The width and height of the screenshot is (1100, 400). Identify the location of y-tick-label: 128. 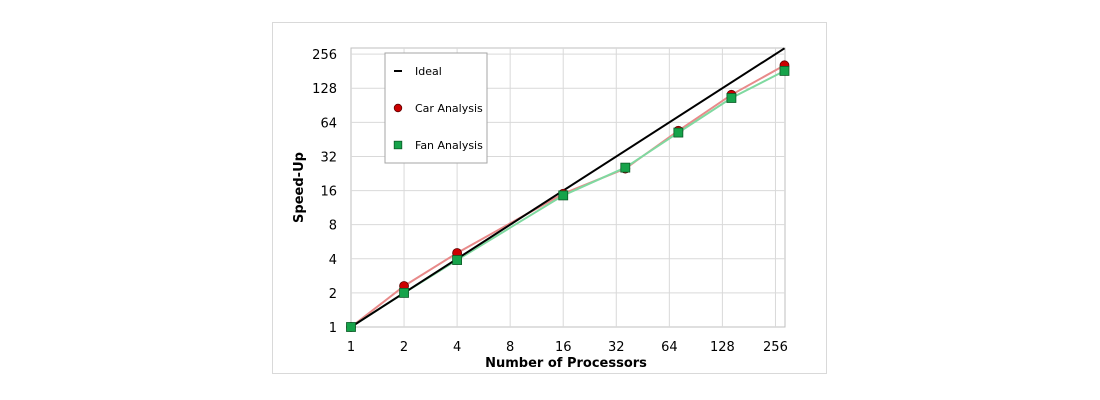
(324, 89).